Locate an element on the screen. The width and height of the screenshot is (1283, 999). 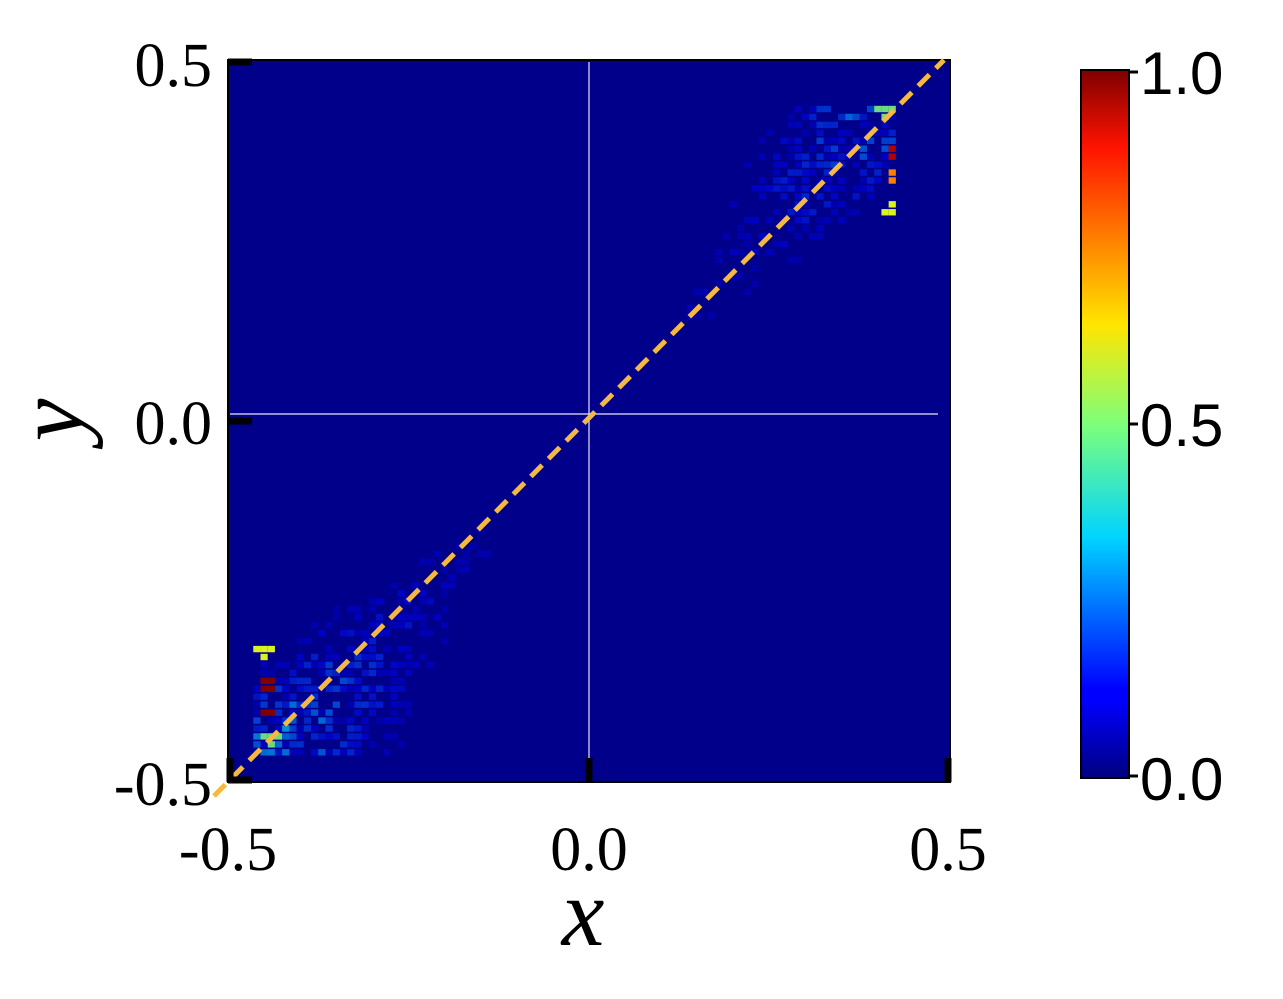
ytick-label-bottom: -0.5 is located at coordinates (163, 785).